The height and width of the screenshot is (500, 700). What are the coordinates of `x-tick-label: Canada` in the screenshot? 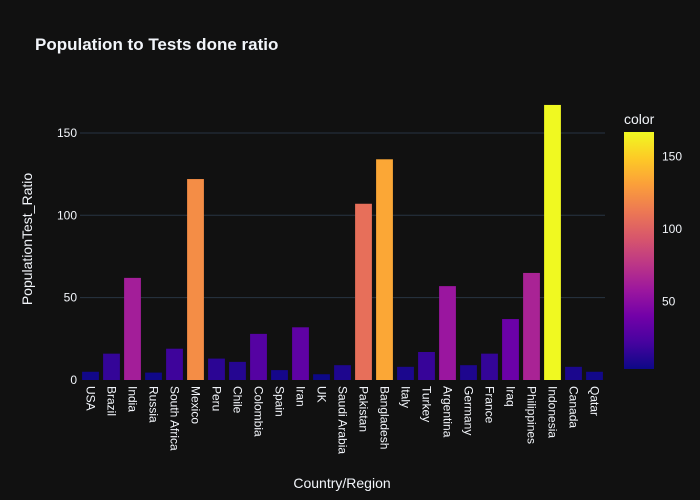 It's located at (574, 407).